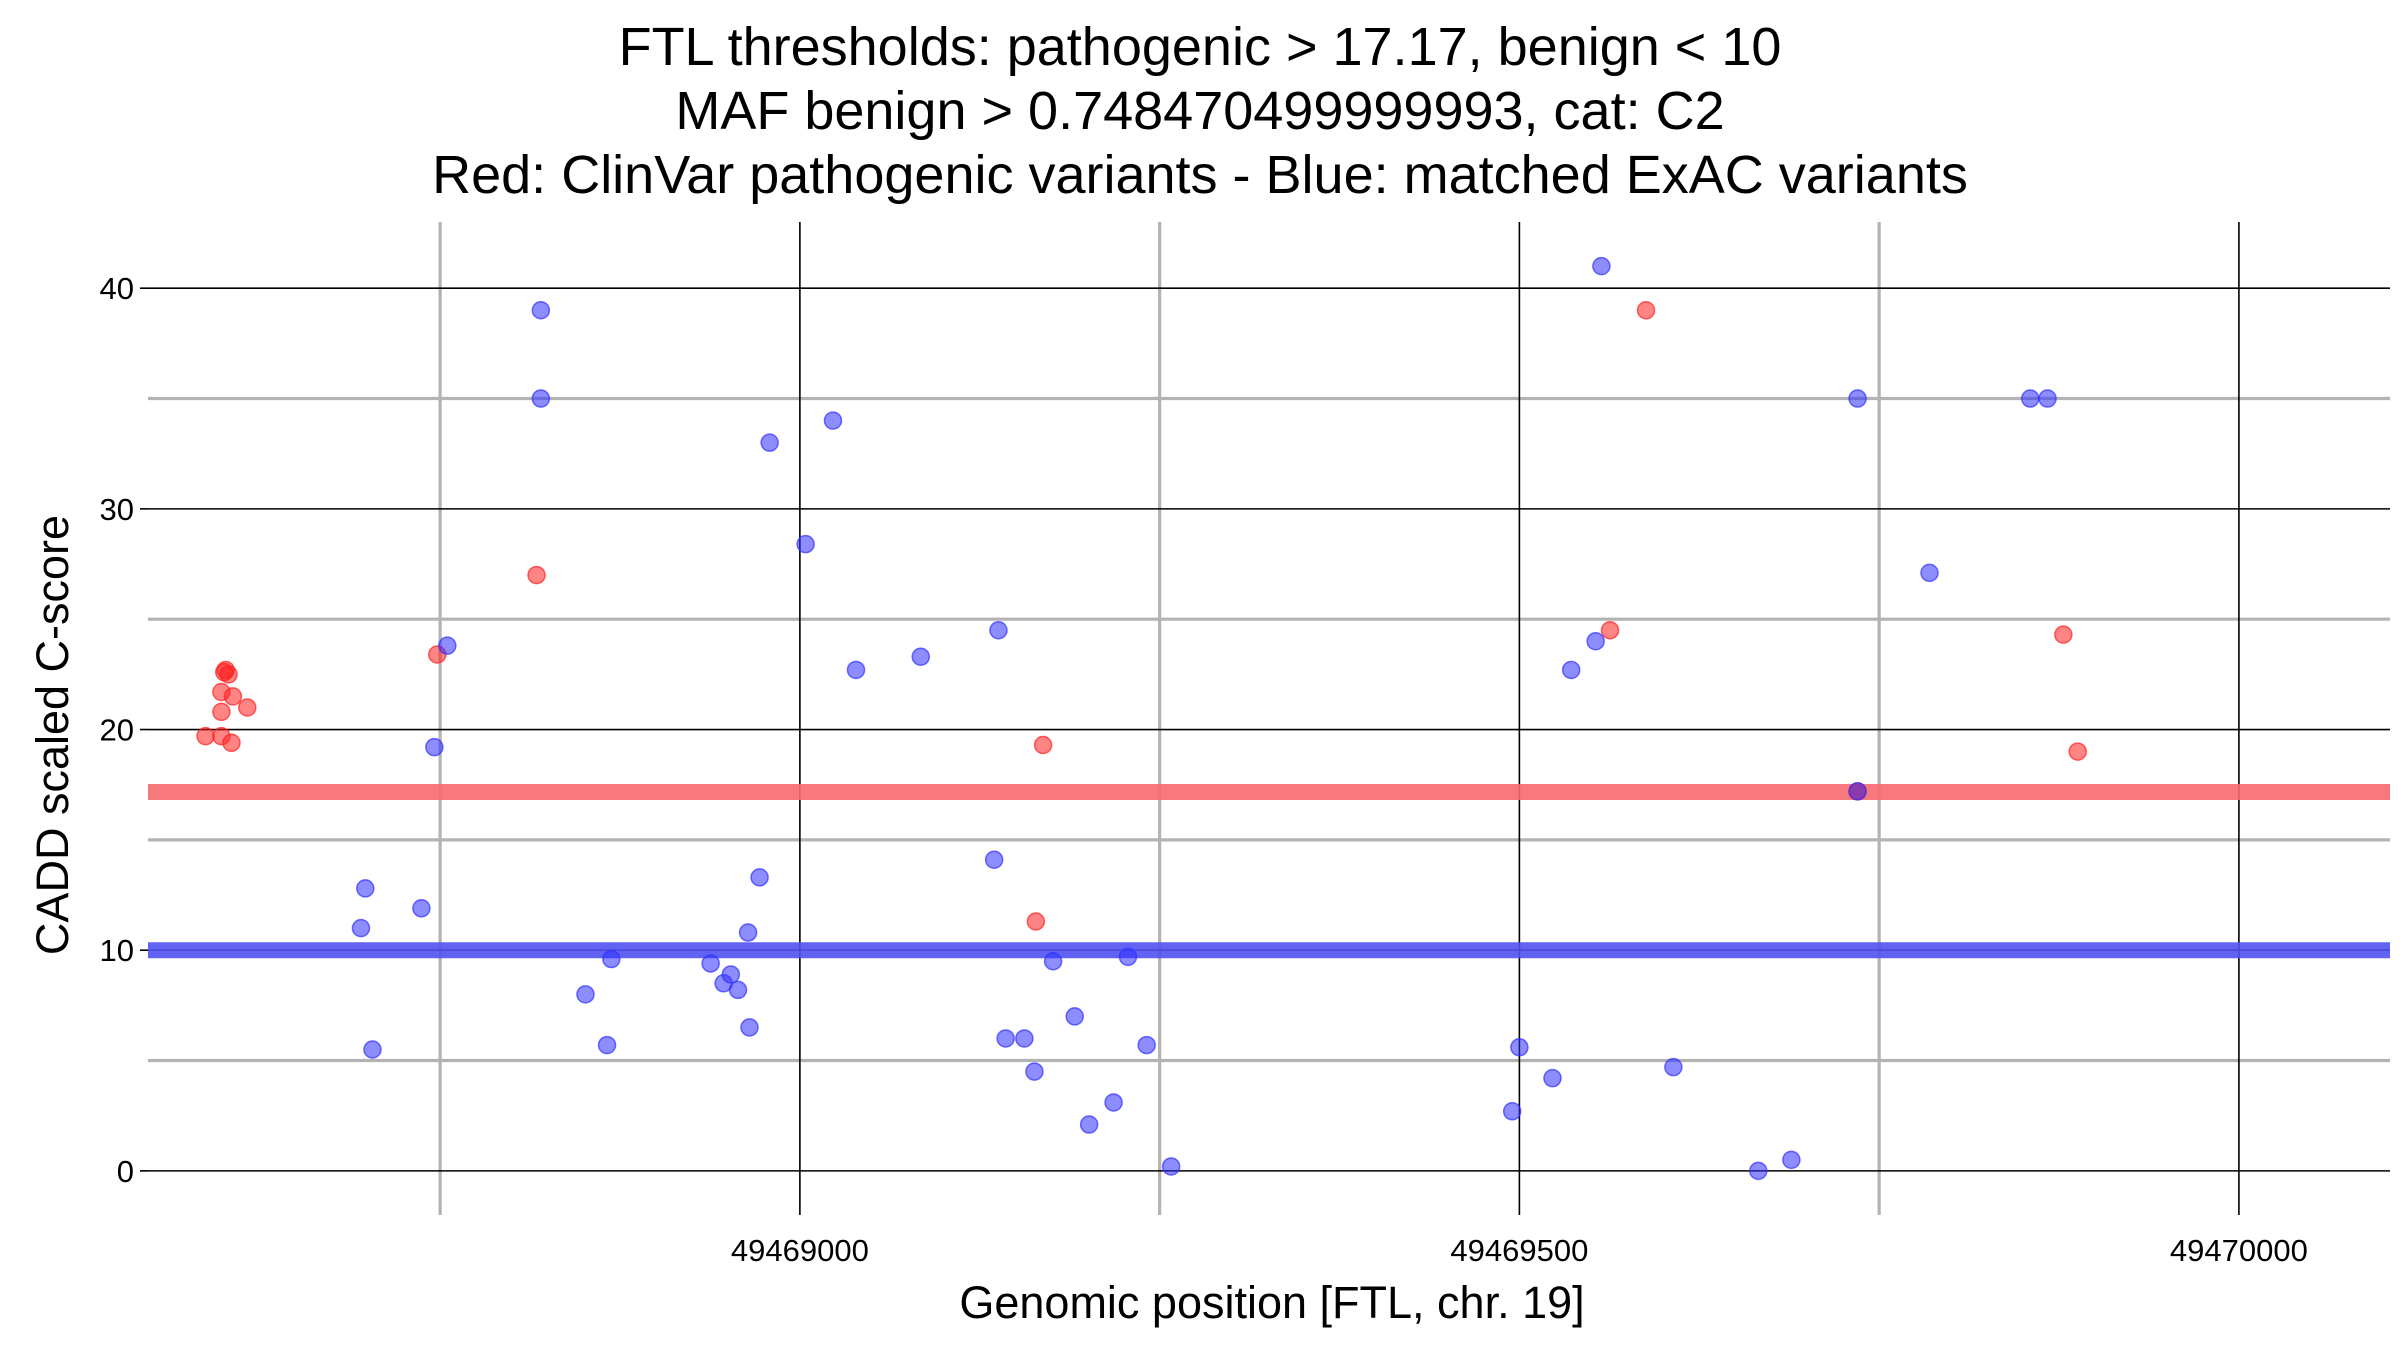  I want to click on y-axis-label: CADD scaled C-score, so click(52, 735).